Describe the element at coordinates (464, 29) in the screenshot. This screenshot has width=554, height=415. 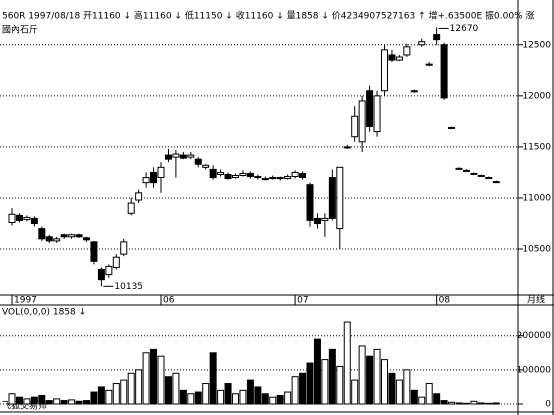
I see `annotation: 12670` at that location.